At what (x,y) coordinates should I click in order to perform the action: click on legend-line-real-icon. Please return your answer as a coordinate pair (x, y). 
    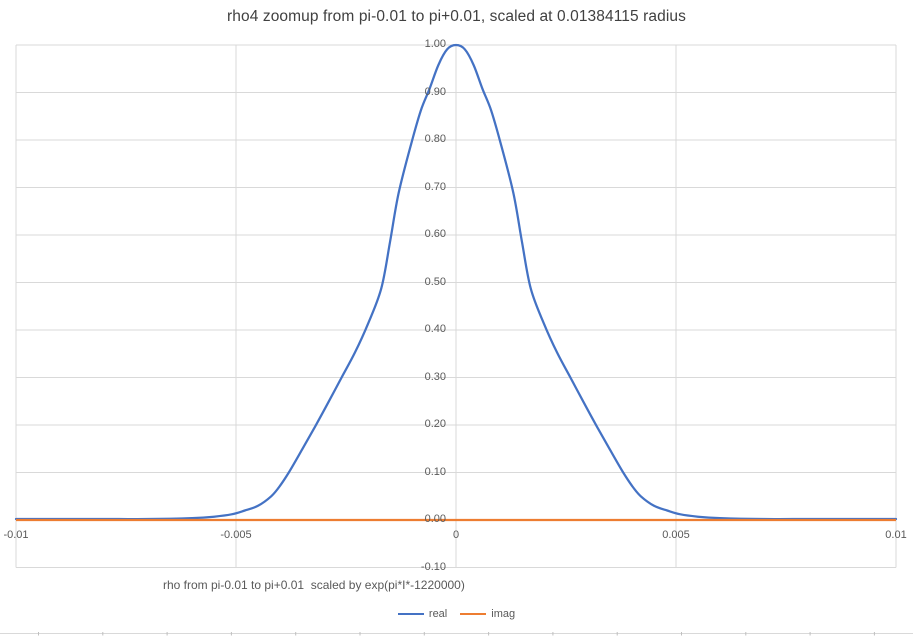
    Looking at the image, I should click on (410, 614).